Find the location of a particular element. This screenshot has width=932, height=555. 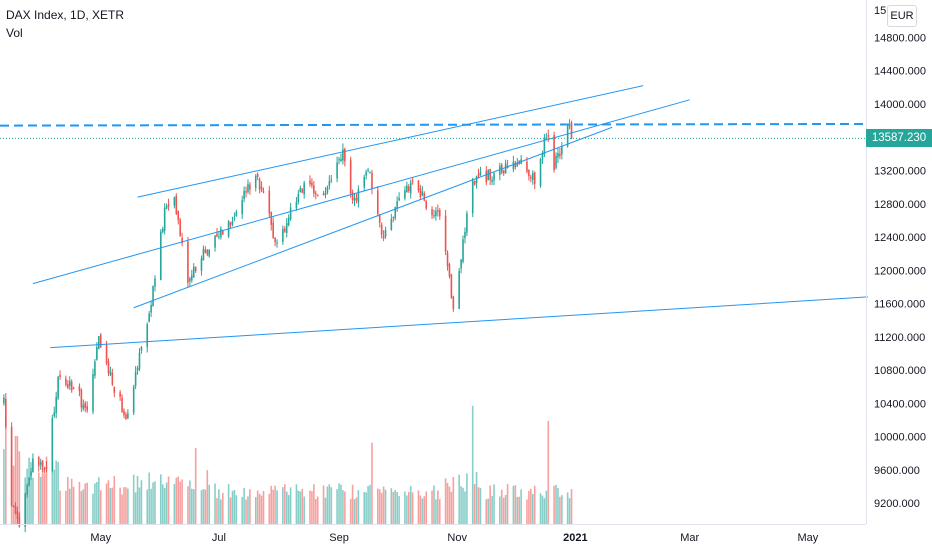

currency-button: EUR is located at coordinates (902, 16).